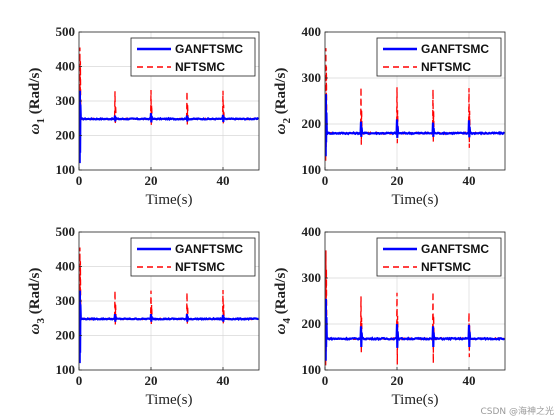  Describe the element at coordinates (41, 321) in the screenshot. I see `y-axis-subscript: 3` at that location.